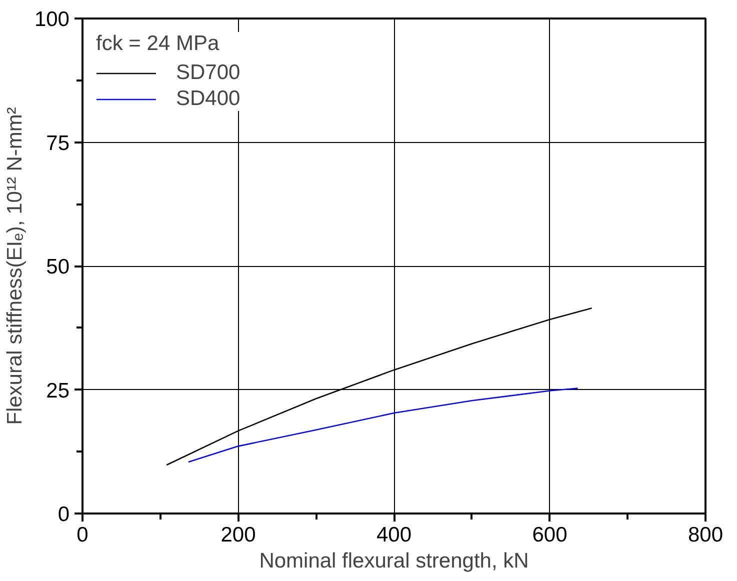 This screenshot has height=581, width=737. I want to click on y-axis-title: Flexural stiffness(EIₑ), 10¹² N-mm², so click(14, 266).